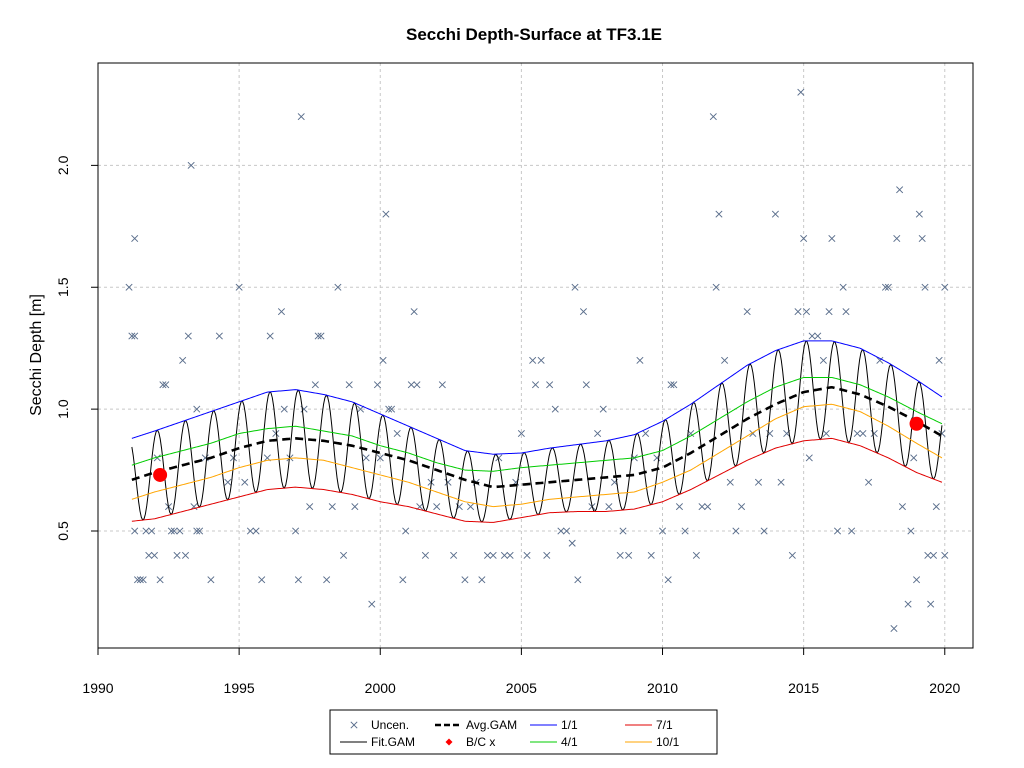 This screenshot has width=1024, height=768. I want to click on band-4-1-line, so click(537, 424).